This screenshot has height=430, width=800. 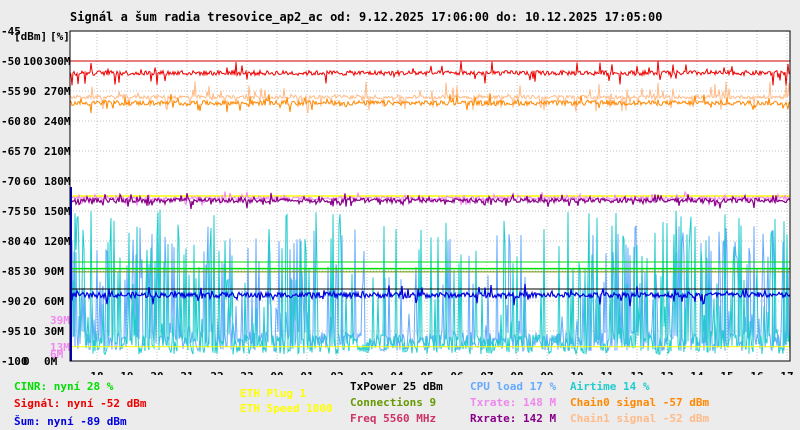 I want to click on x-tick-label: 01, so click(x=307, y=372).